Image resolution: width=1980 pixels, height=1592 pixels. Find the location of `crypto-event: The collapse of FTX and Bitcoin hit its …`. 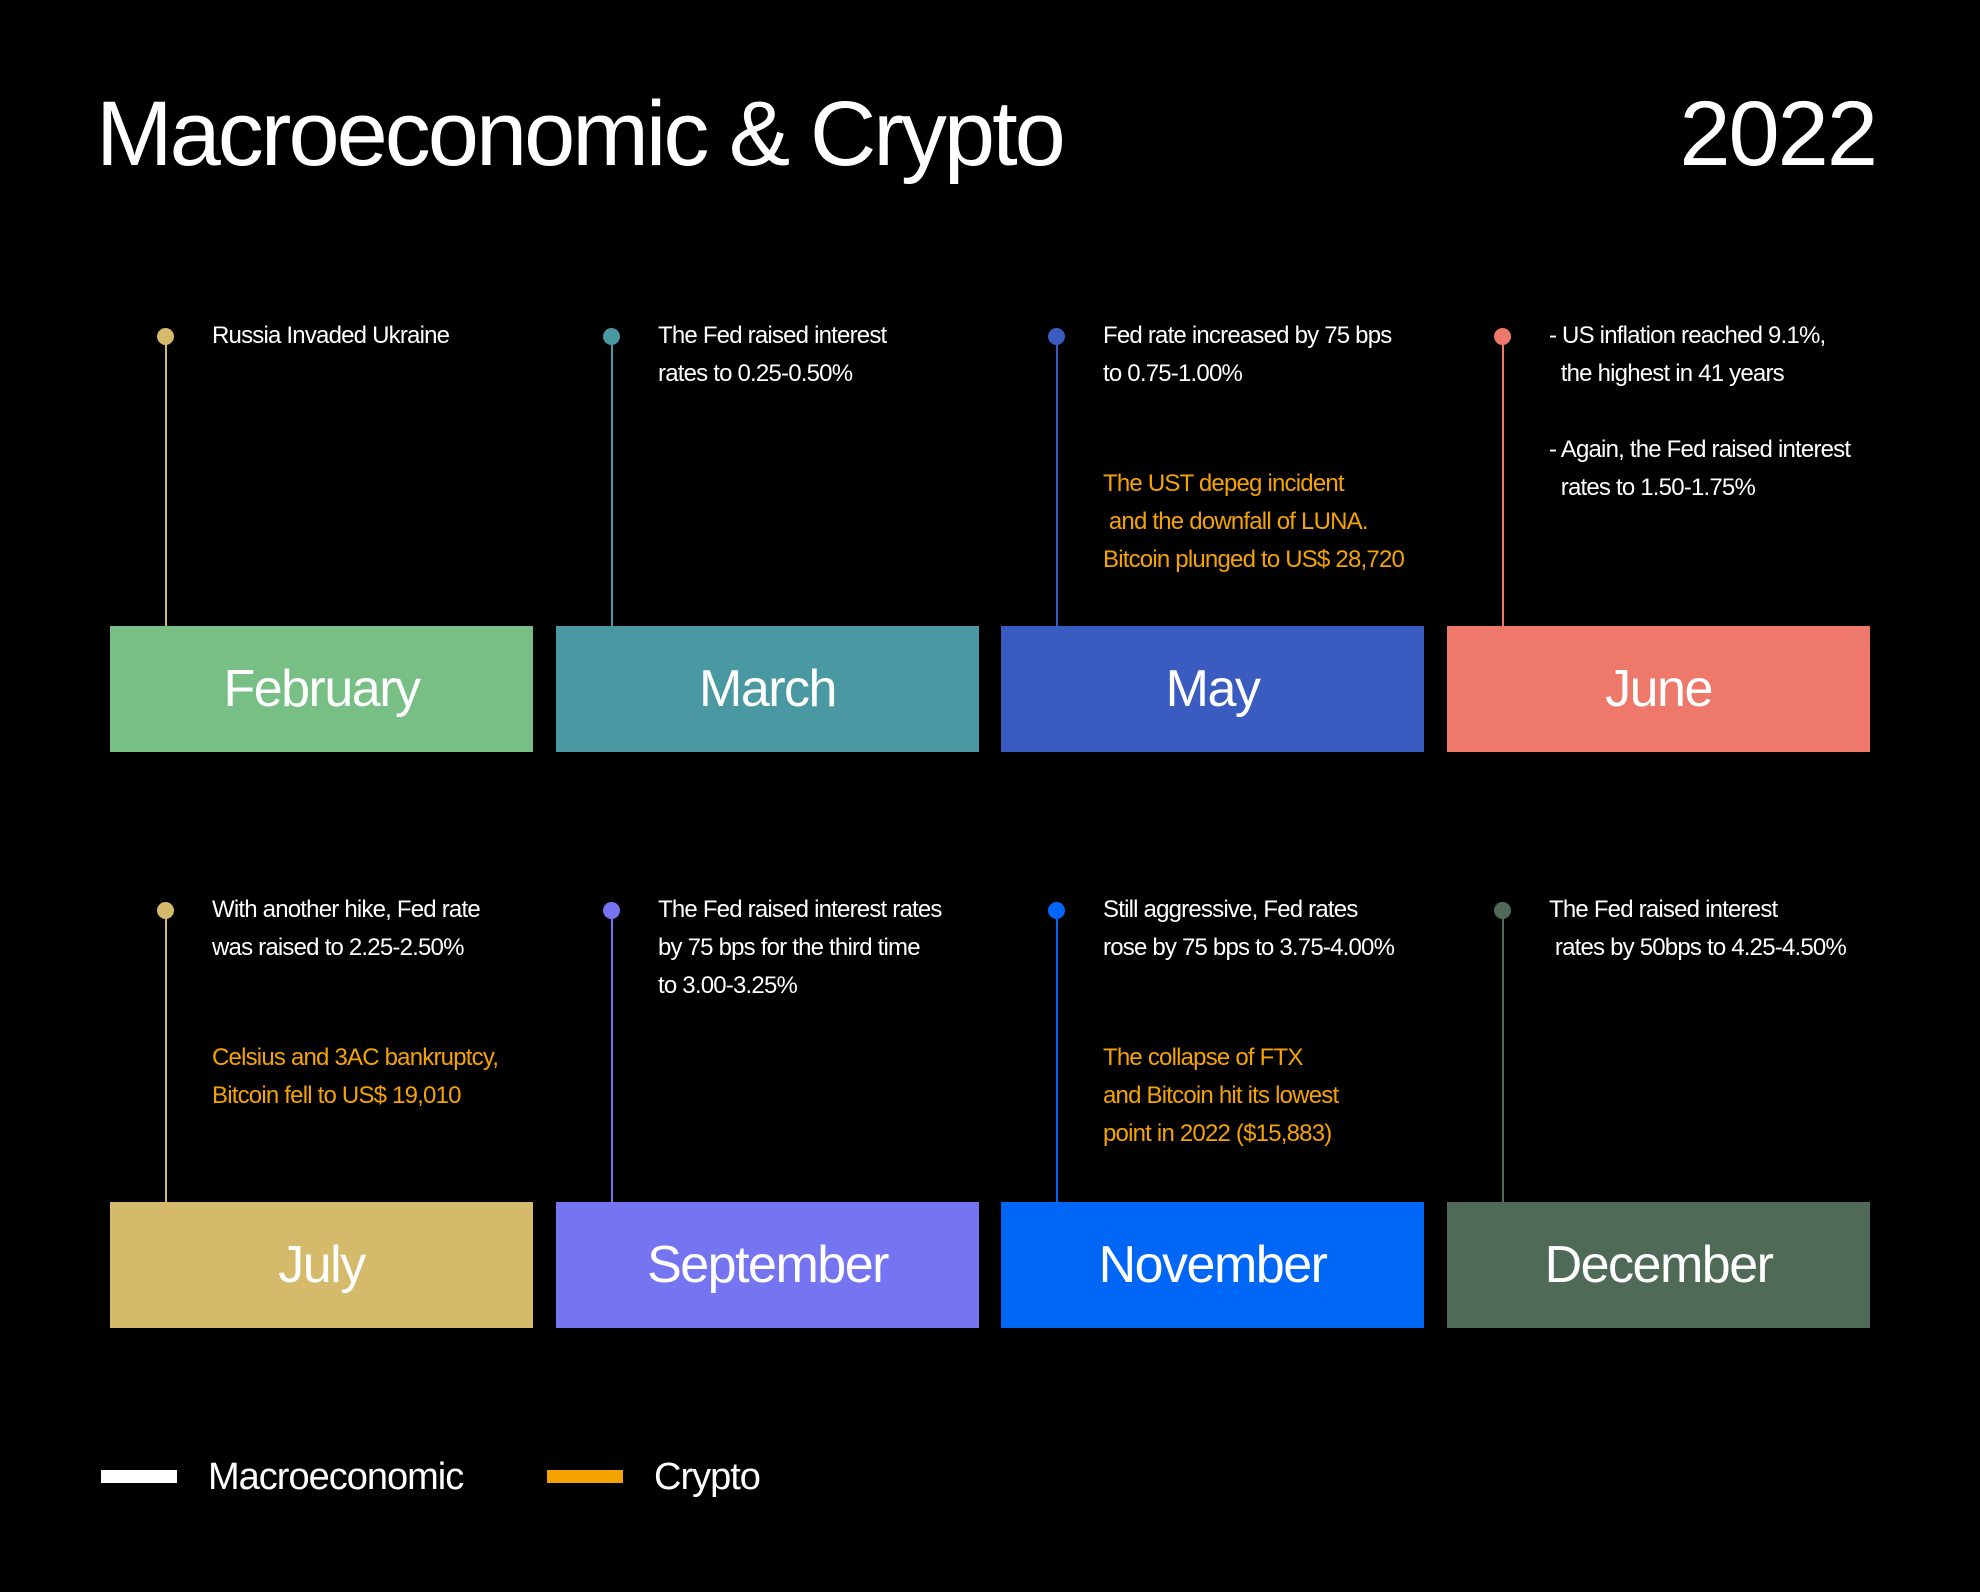

crypto-event: The collapse of FTX and Bitcoin hit its … is located at coordinates (1221, 1095).